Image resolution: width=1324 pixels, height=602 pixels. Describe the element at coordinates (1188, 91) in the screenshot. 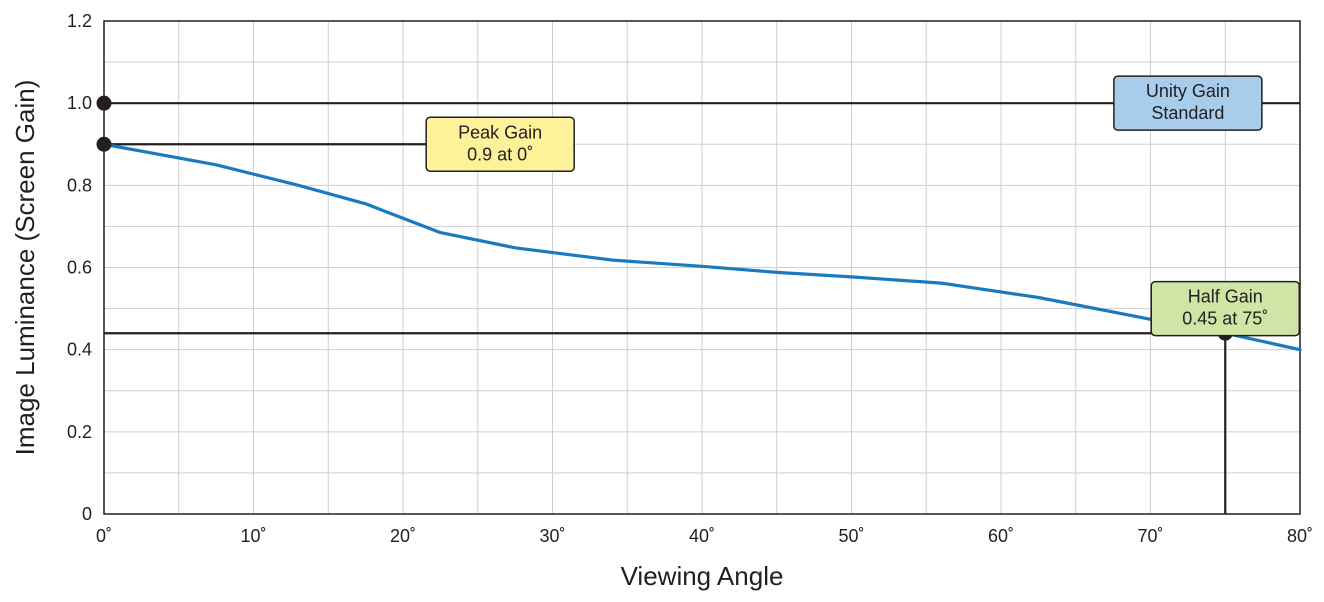

I see `callout-text-line: Unity Gain` at that location.